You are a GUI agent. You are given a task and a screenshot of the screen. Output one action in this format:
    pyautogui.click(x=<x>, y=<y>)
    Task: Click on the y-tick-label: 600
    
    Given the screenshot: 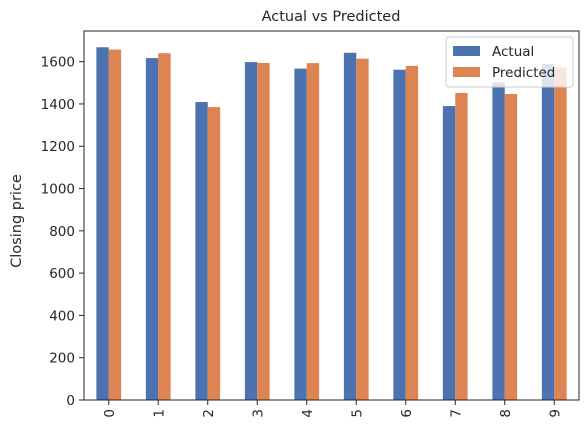 What is the action you would take?
    pyautogui.click(x=62, y=274)
    